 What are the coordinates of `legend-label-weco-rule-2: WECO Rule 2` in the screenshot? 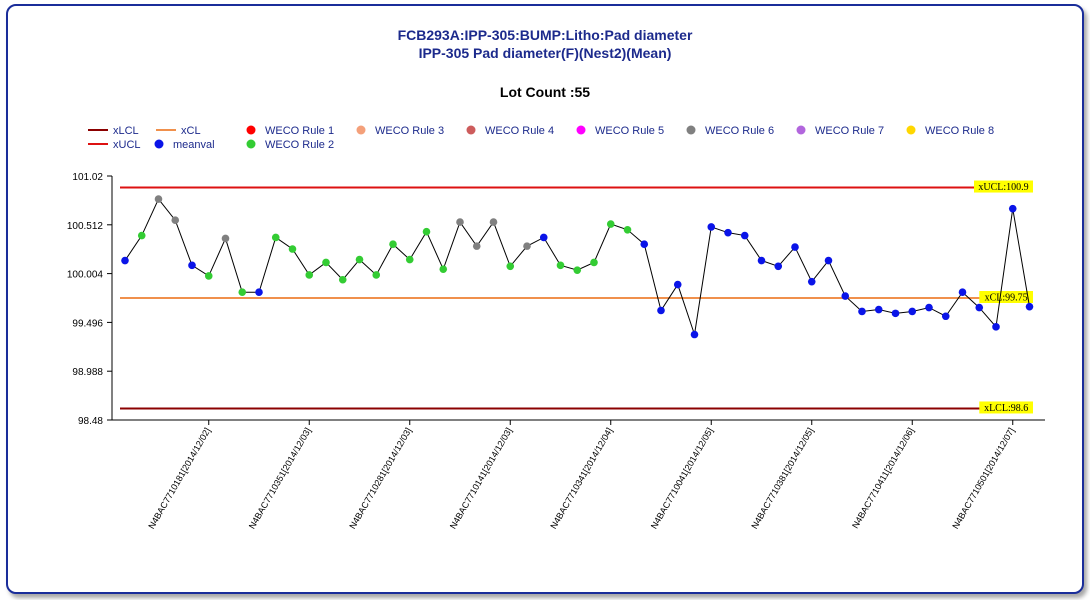 It's located at (299, 145).